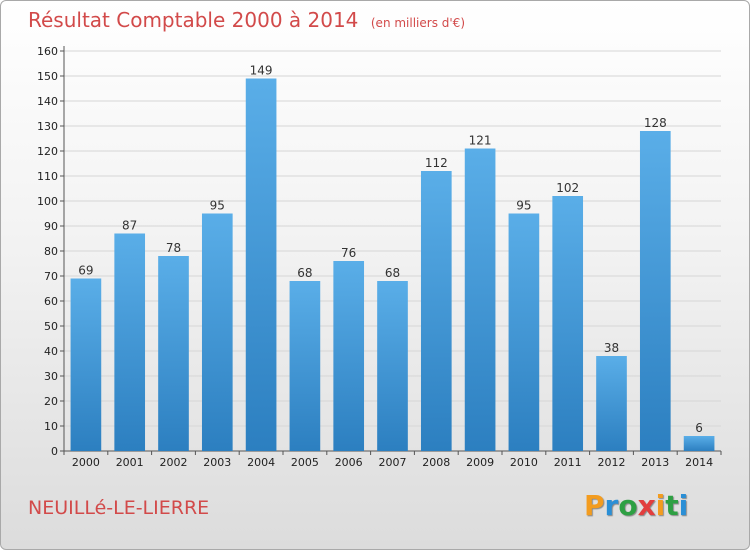 Image resolution: width=750 pixels, height=550 pixels. What do you see at coordinates (480, 462) in the screenshot?
I see `x-tick-label: 2009` at bounding box center [480, 462].